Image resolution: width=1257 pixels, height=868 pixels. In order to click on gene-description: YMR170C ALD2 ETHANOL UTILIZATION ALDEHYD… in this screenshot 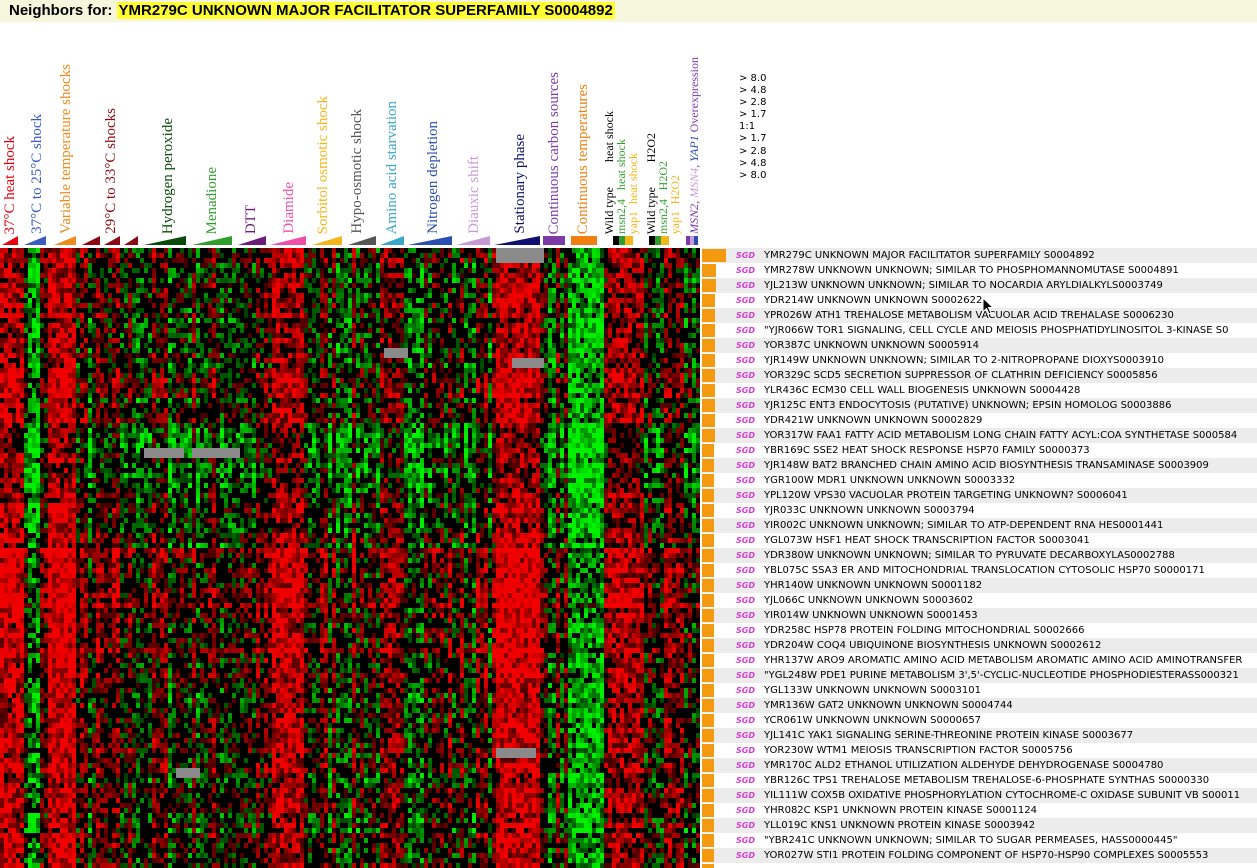, I will do `click(964, 765)`.